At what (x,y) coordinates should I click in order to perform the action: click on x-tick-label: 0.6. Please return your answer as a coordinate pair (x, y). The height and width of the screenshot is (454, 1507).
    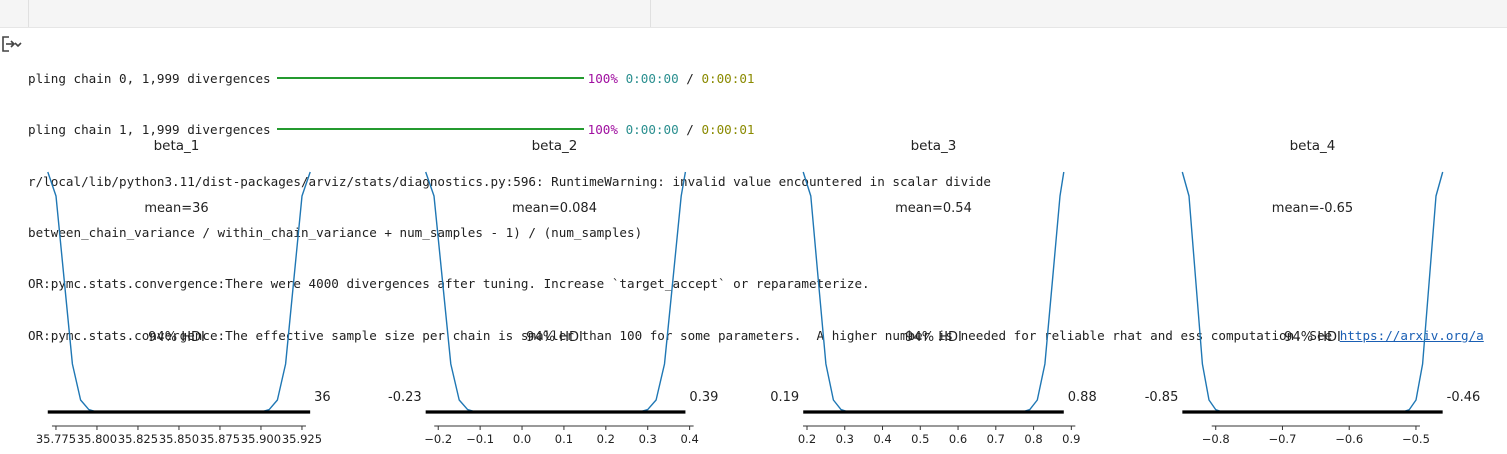
    Looking at the image, I should click on (958, 439).